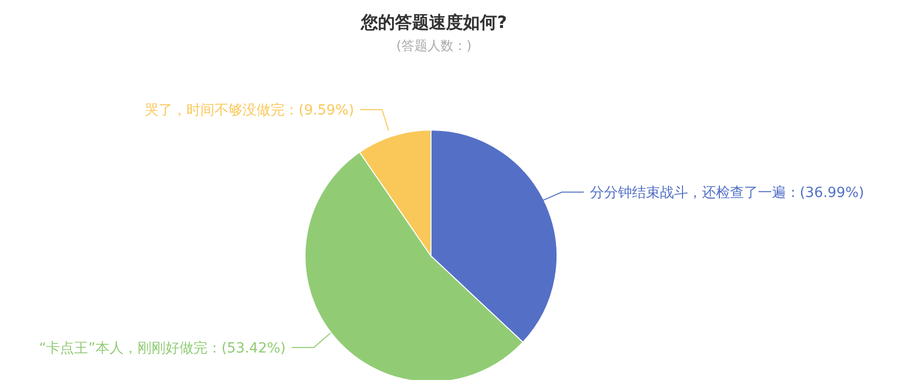 This screenshot has height=388, width=898. What do you see at coordinates (433, 23) in the screenshot?
I see `chart-title: 您的答题速度如何?` at bounding box center [433, 23].